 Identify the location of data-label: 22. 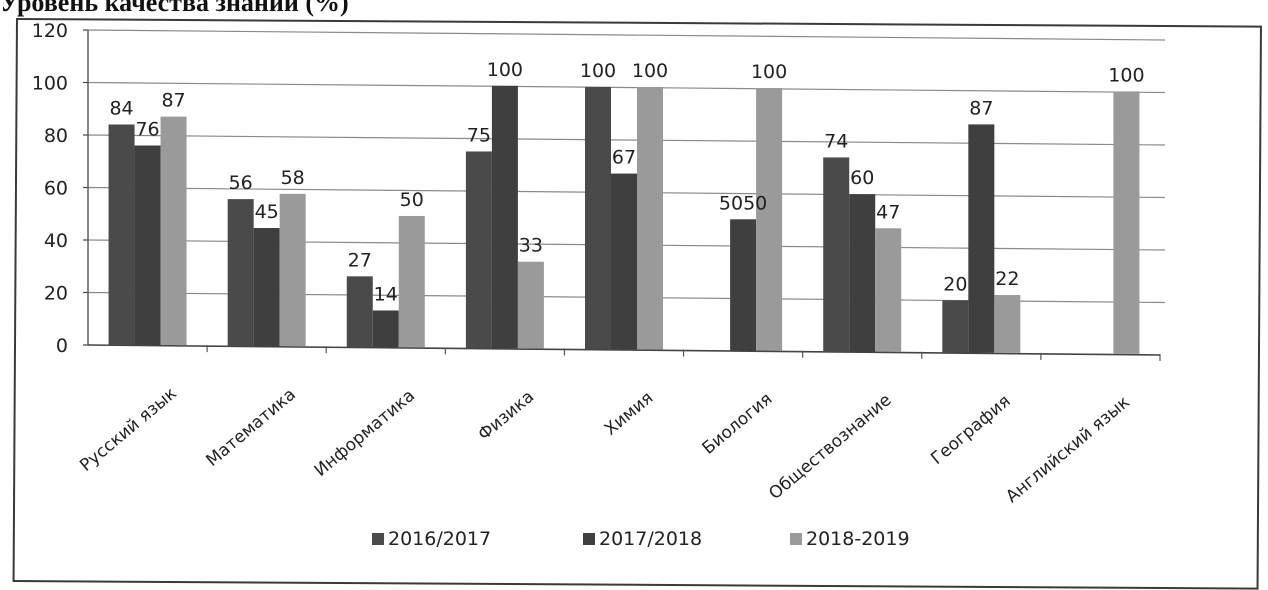
(1007, 279).